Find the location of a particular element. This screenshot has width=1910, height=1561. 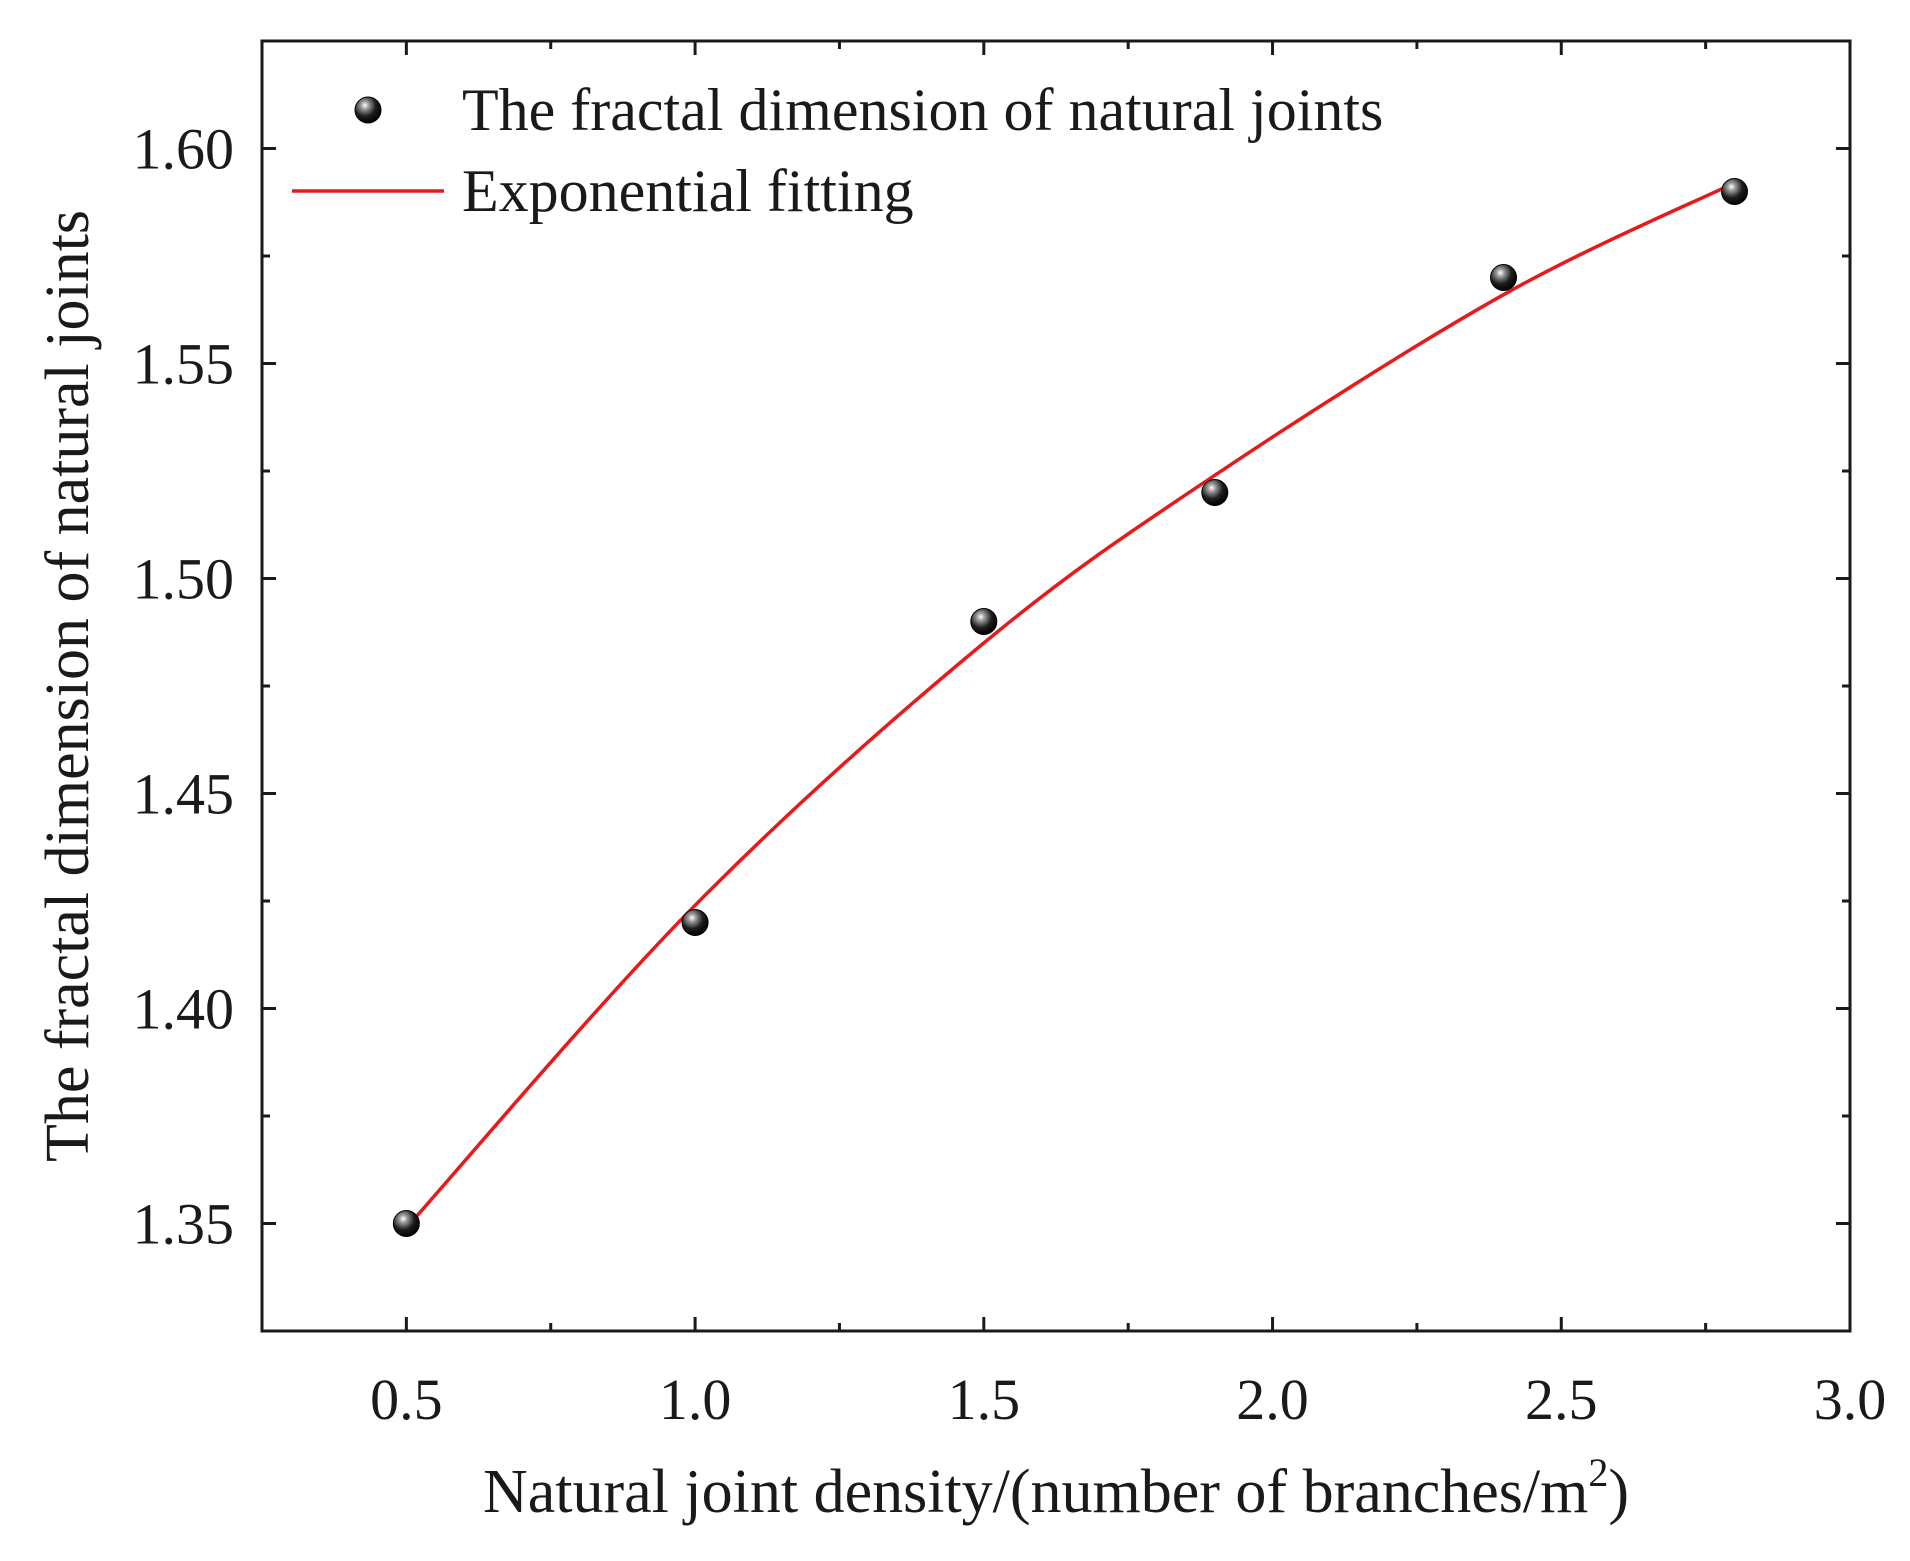

y-tick-label: 1.50 is located at coordinates (184, 579).